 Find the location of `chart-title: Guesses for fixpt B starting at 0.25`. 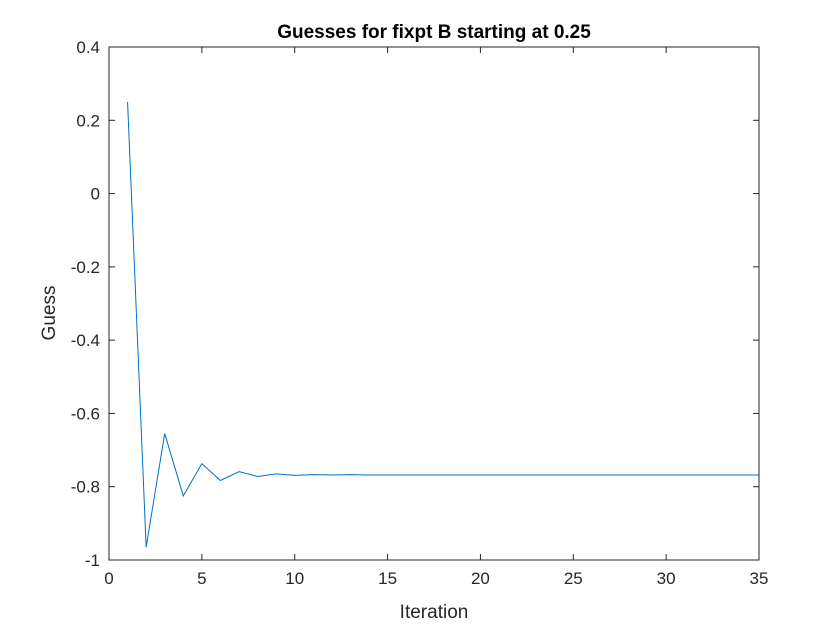

chart-title: Guesses for fixpt B starting at 0.25 is located at coordinates (434, 32).